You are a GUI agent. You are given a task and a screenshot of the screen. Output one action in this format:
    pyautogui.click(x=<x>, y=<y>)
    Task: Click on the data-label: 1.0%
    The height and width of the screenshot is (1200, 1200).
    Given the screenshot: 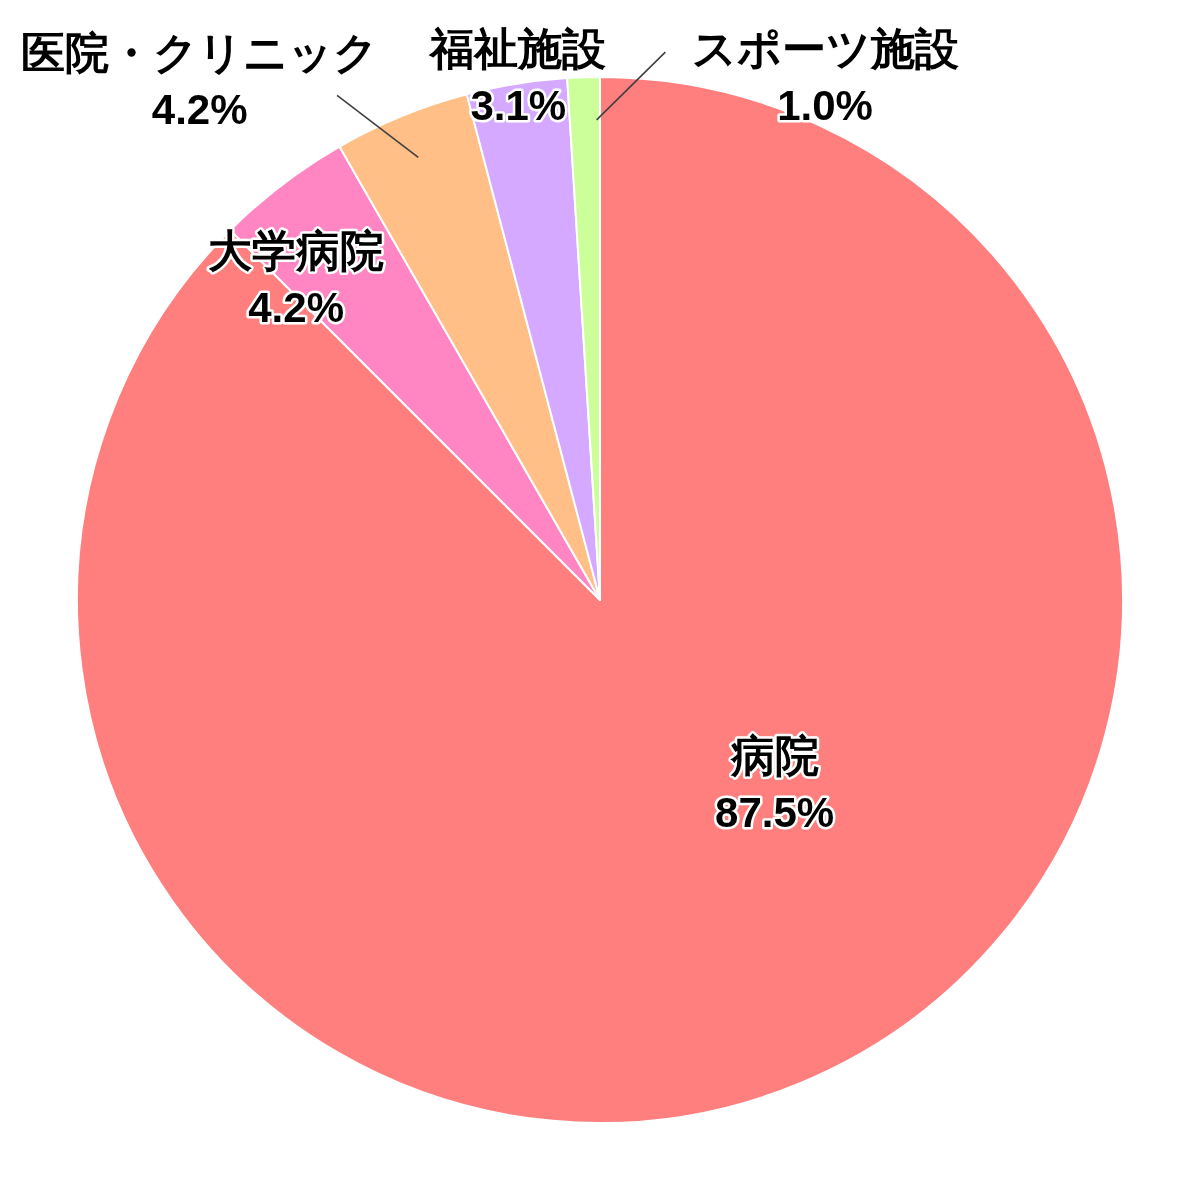 What is the action you would take?
    pyautogui.click(x=825, y=106)
    